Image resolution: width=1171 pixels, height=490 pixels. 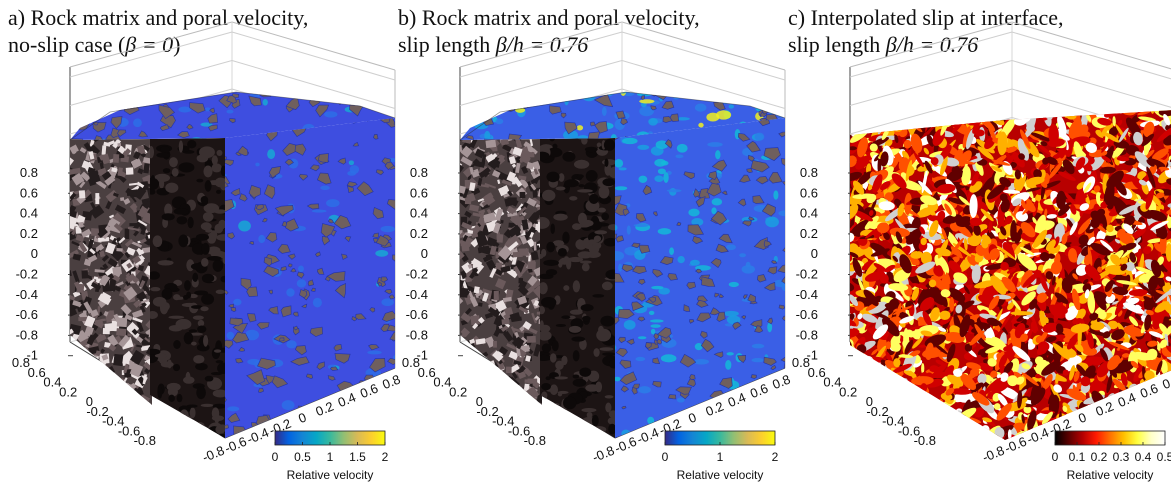 What do you see at coordinates (94, 44) in the screenshot?
I see `title-line-2: no-slip case (β = 0)` at bounding box center [94, 44].